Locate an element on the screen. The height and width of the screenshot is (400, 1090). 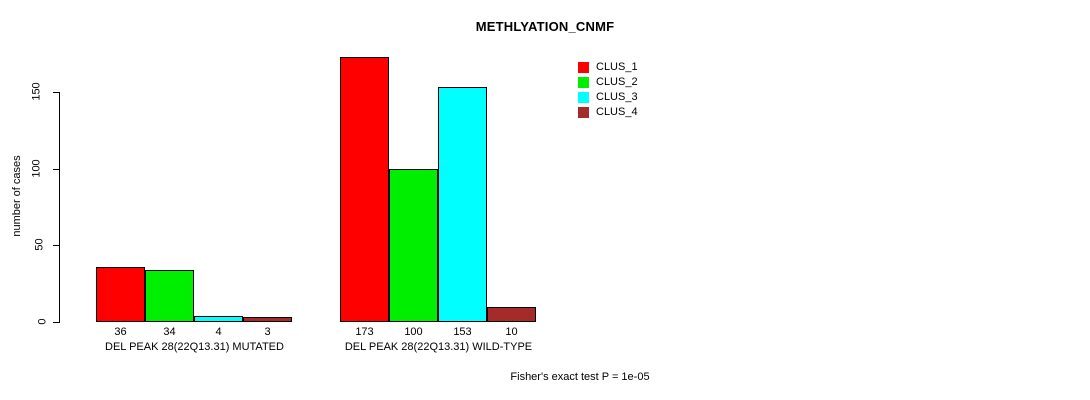
bar-value-label: 100 is located at coordinates (413, 332).